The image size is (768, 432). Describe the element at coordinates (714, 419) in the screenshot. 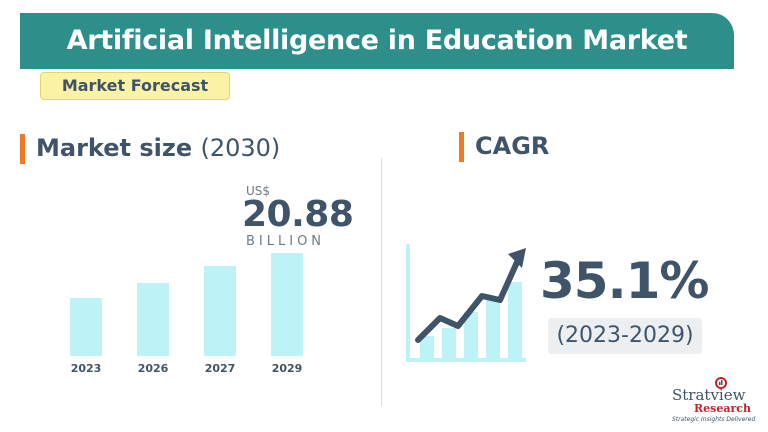

I see `logo-tagline: Strategic Insights Delivered` at that location.